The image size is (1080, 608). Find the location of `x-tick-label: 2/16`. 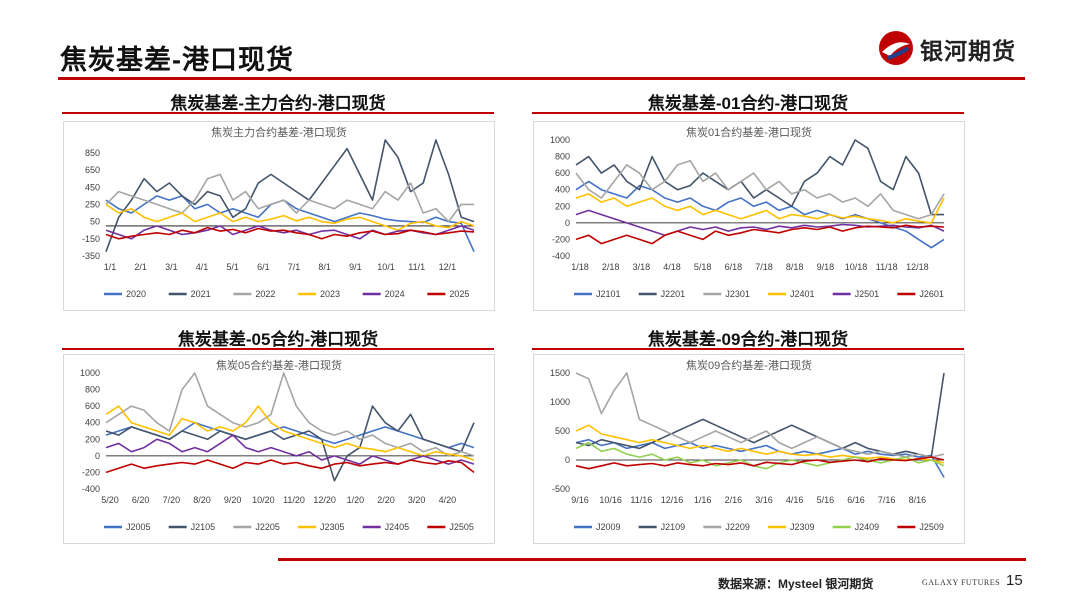

x-tick-label: 2/16 is located at coordinates (734, 500).